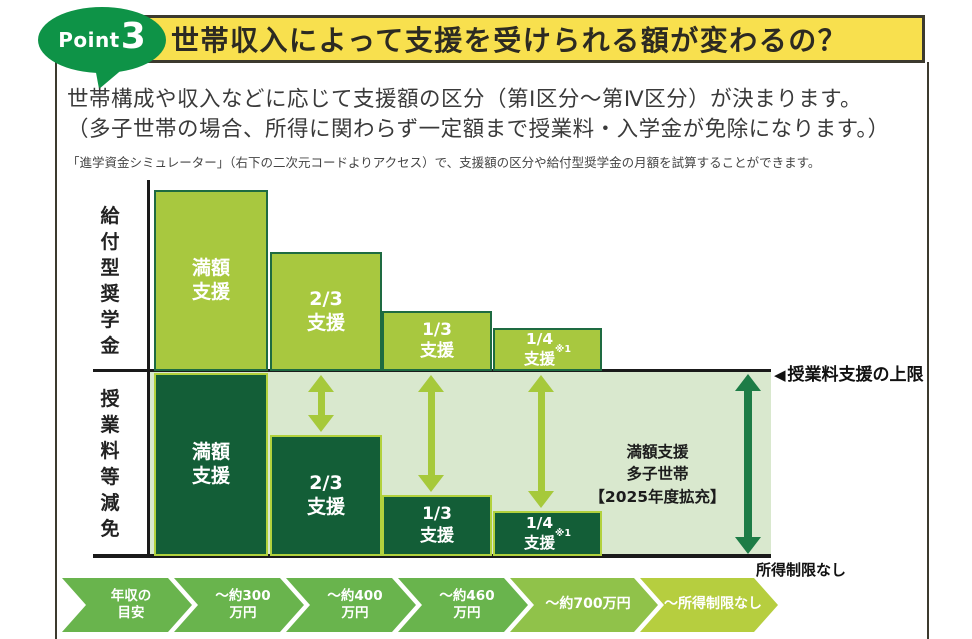 The height and width of the screenshot is (639, 972). What do you see at coordinates (478, 129) in the screenshot?
I see `intro-line-2: （多子世帯の場合、所得に関わらず一定額まで授業料・入学金が免除になります。）` at bounding box center [478, 129].